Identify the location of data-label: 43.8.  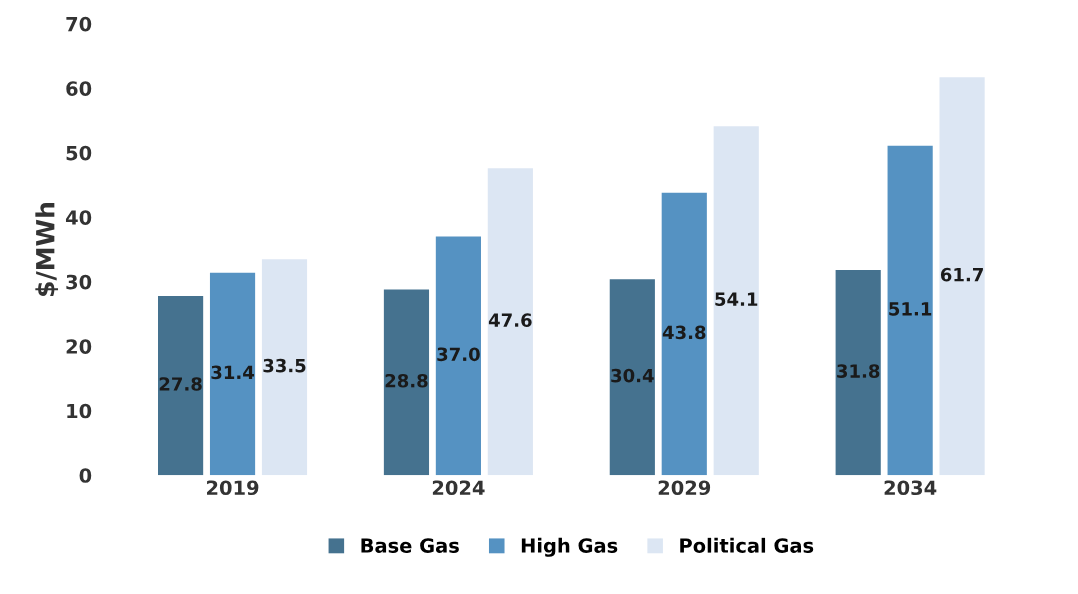
(684, 332).